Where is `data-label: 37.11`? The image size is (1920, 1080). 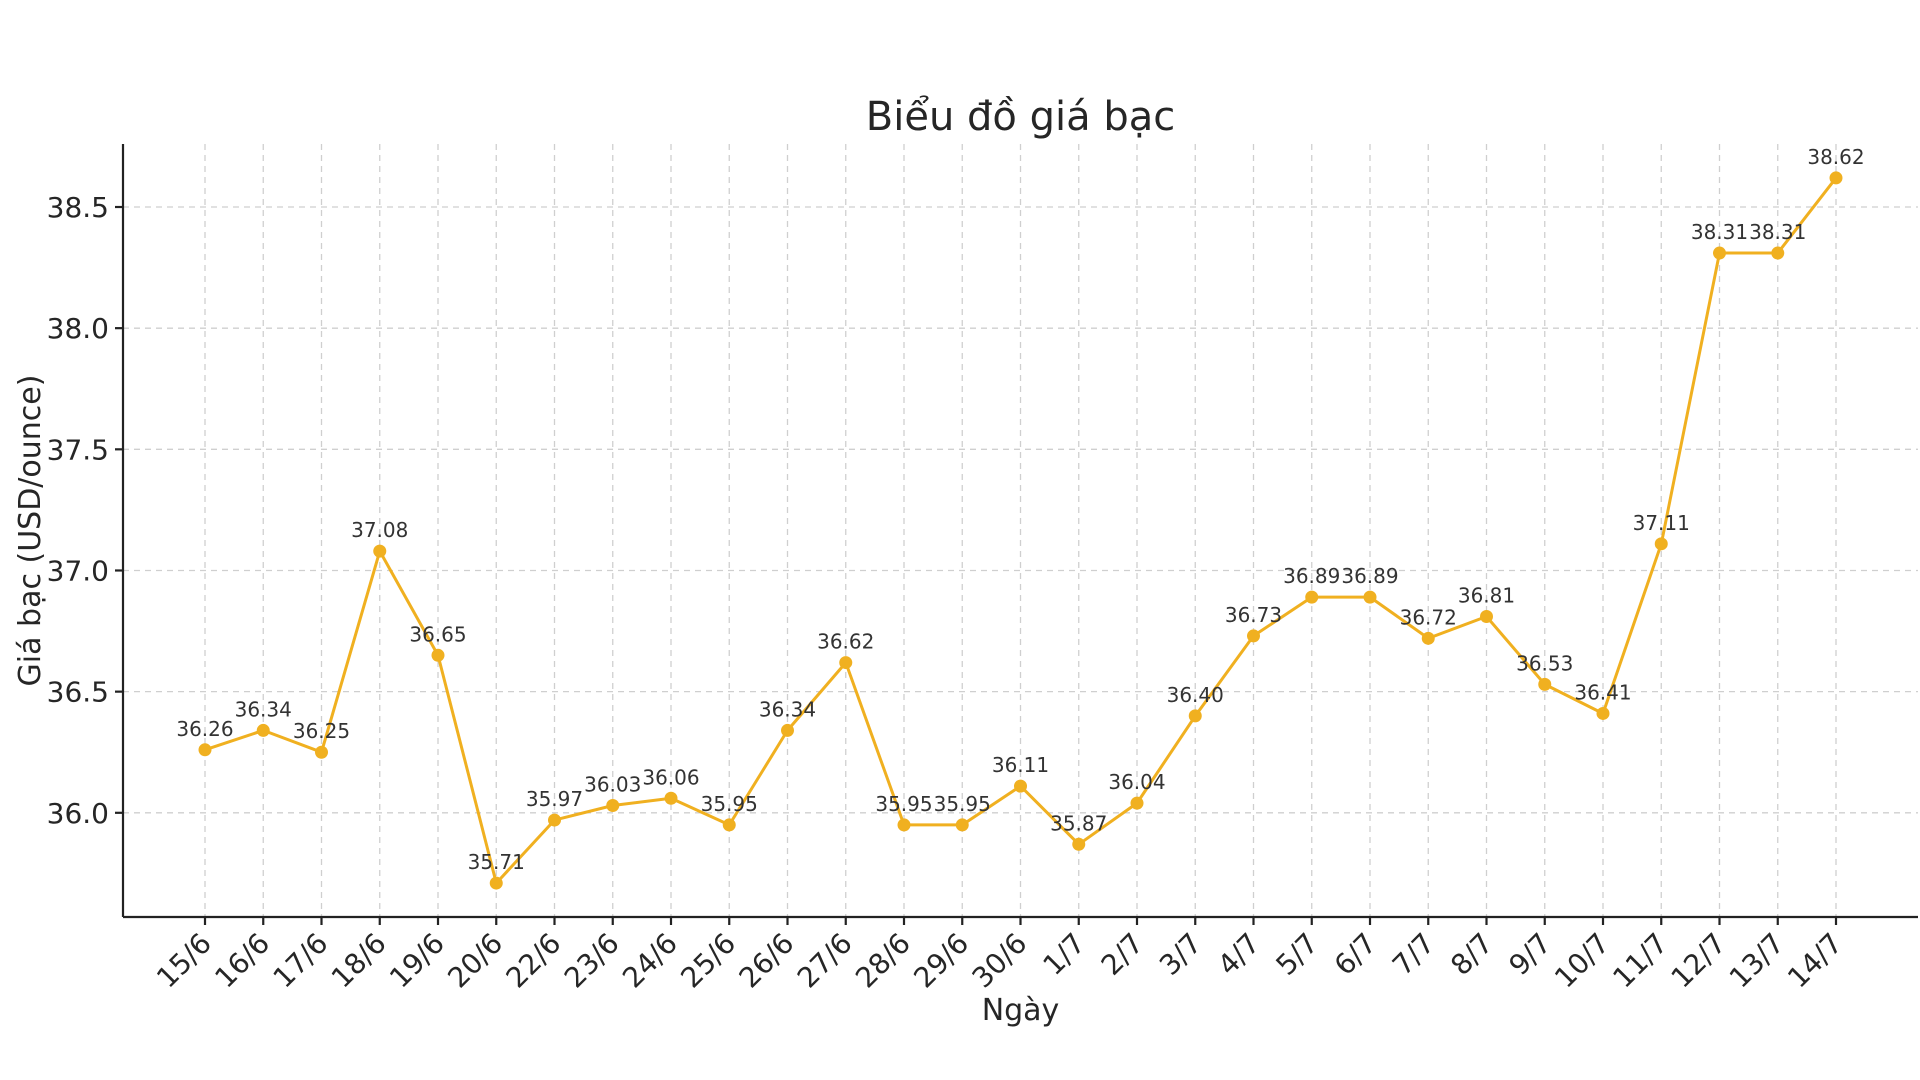
data-label: 37.11 is located at coordinates (1661, 523).